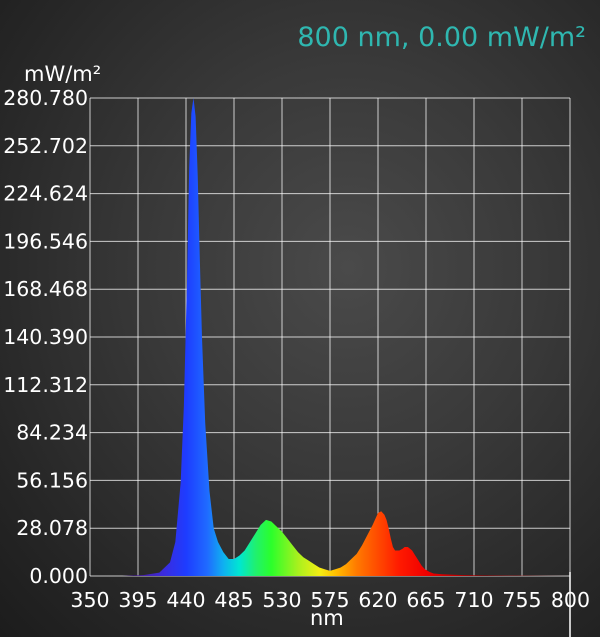  Describe the element at coordinates (441, 37) in the screenshot. I see `cursor-readout: 800 nm, 0.00 mW/m²` at that location.